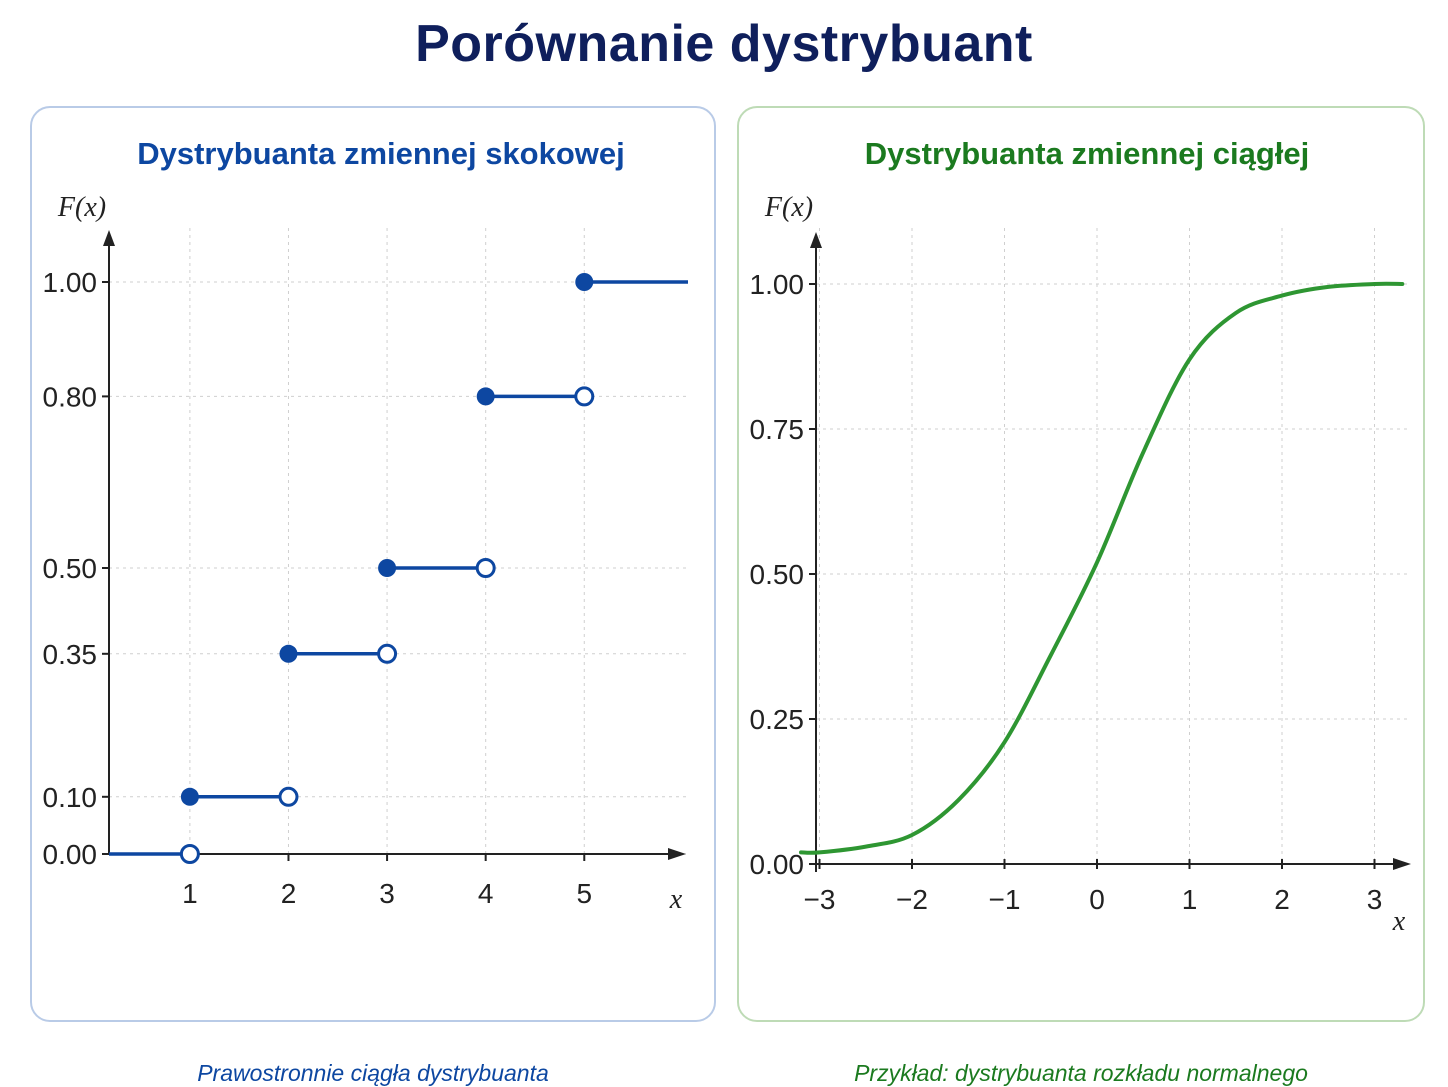  I want to click on chart-title: Dystrybuanta zmiennej skokowej, so click(381, 153).